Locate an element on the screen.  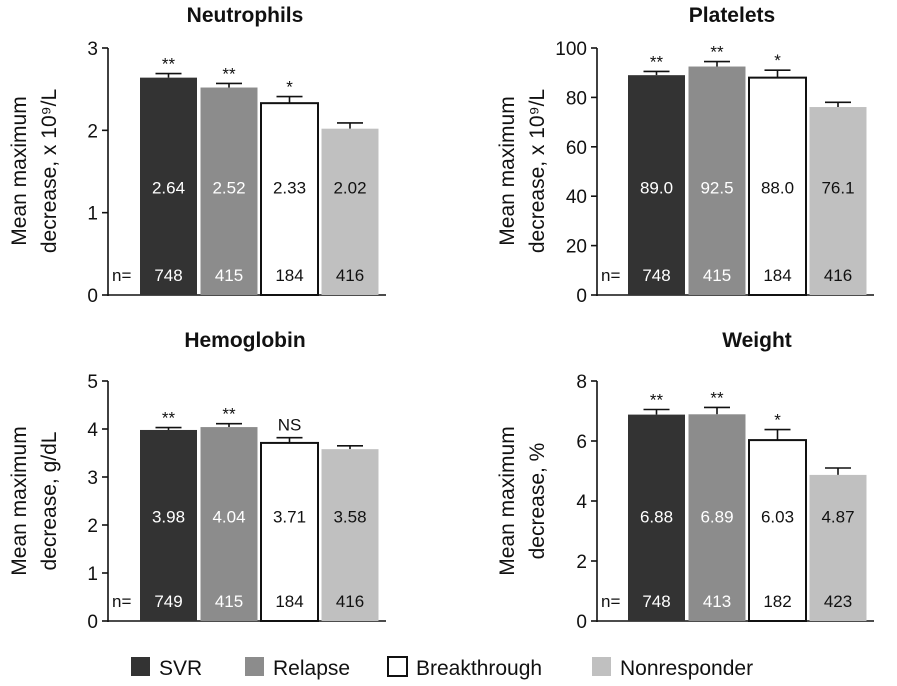
significance-marker: NS is located at coordinates (290, 425).